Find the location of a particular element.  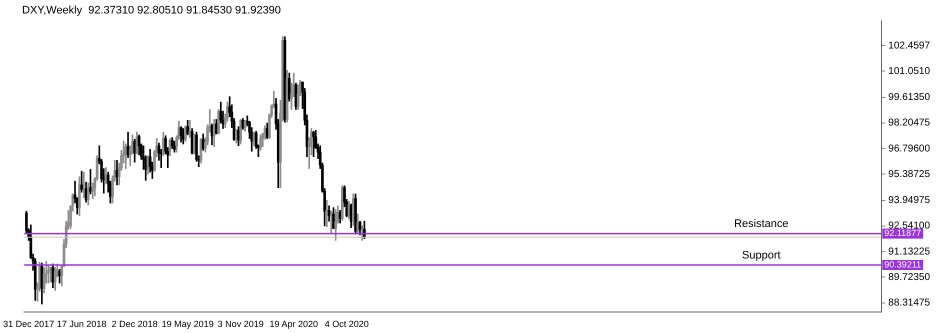

x-tick-label: 17 Jun 2018 is located at coordinates (81, 324).